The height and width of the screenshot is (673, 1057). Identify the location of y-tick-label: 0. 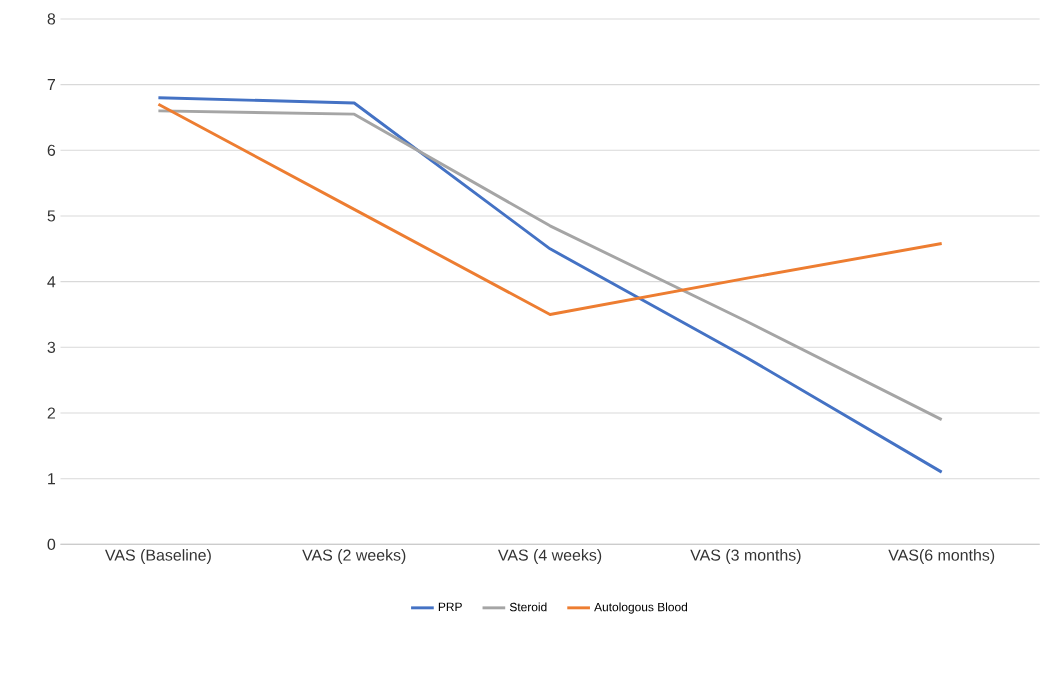
(51, 544).